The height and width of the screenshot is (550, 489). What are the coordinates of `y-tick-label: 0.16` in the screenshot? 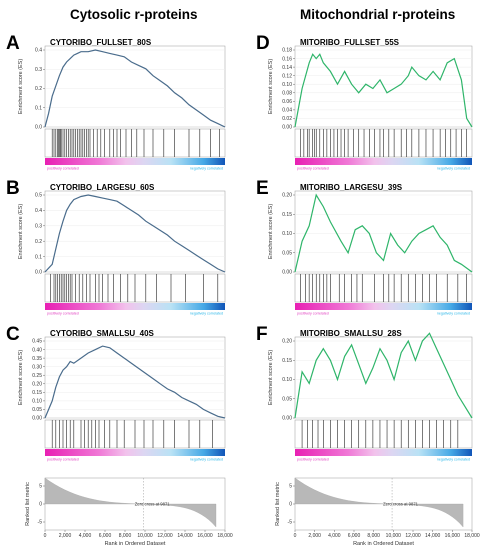 It's located at (287, 59).